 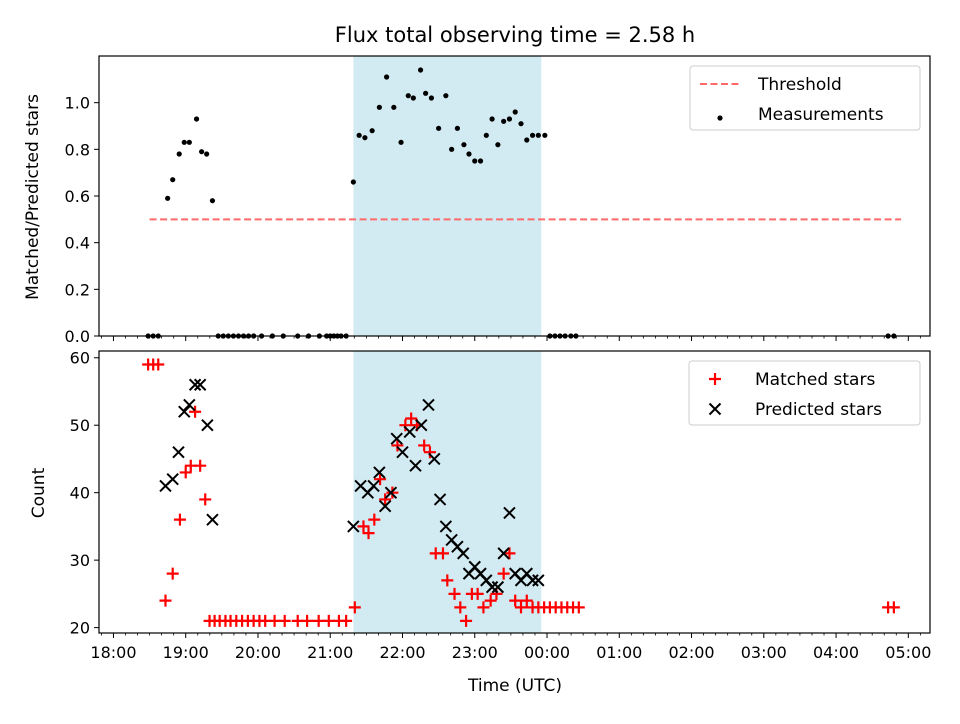 What do you see at coordinates (836, 652) in the screenshot?
I see `x-tick-label: 04:00` at bounding box center [836, 652].